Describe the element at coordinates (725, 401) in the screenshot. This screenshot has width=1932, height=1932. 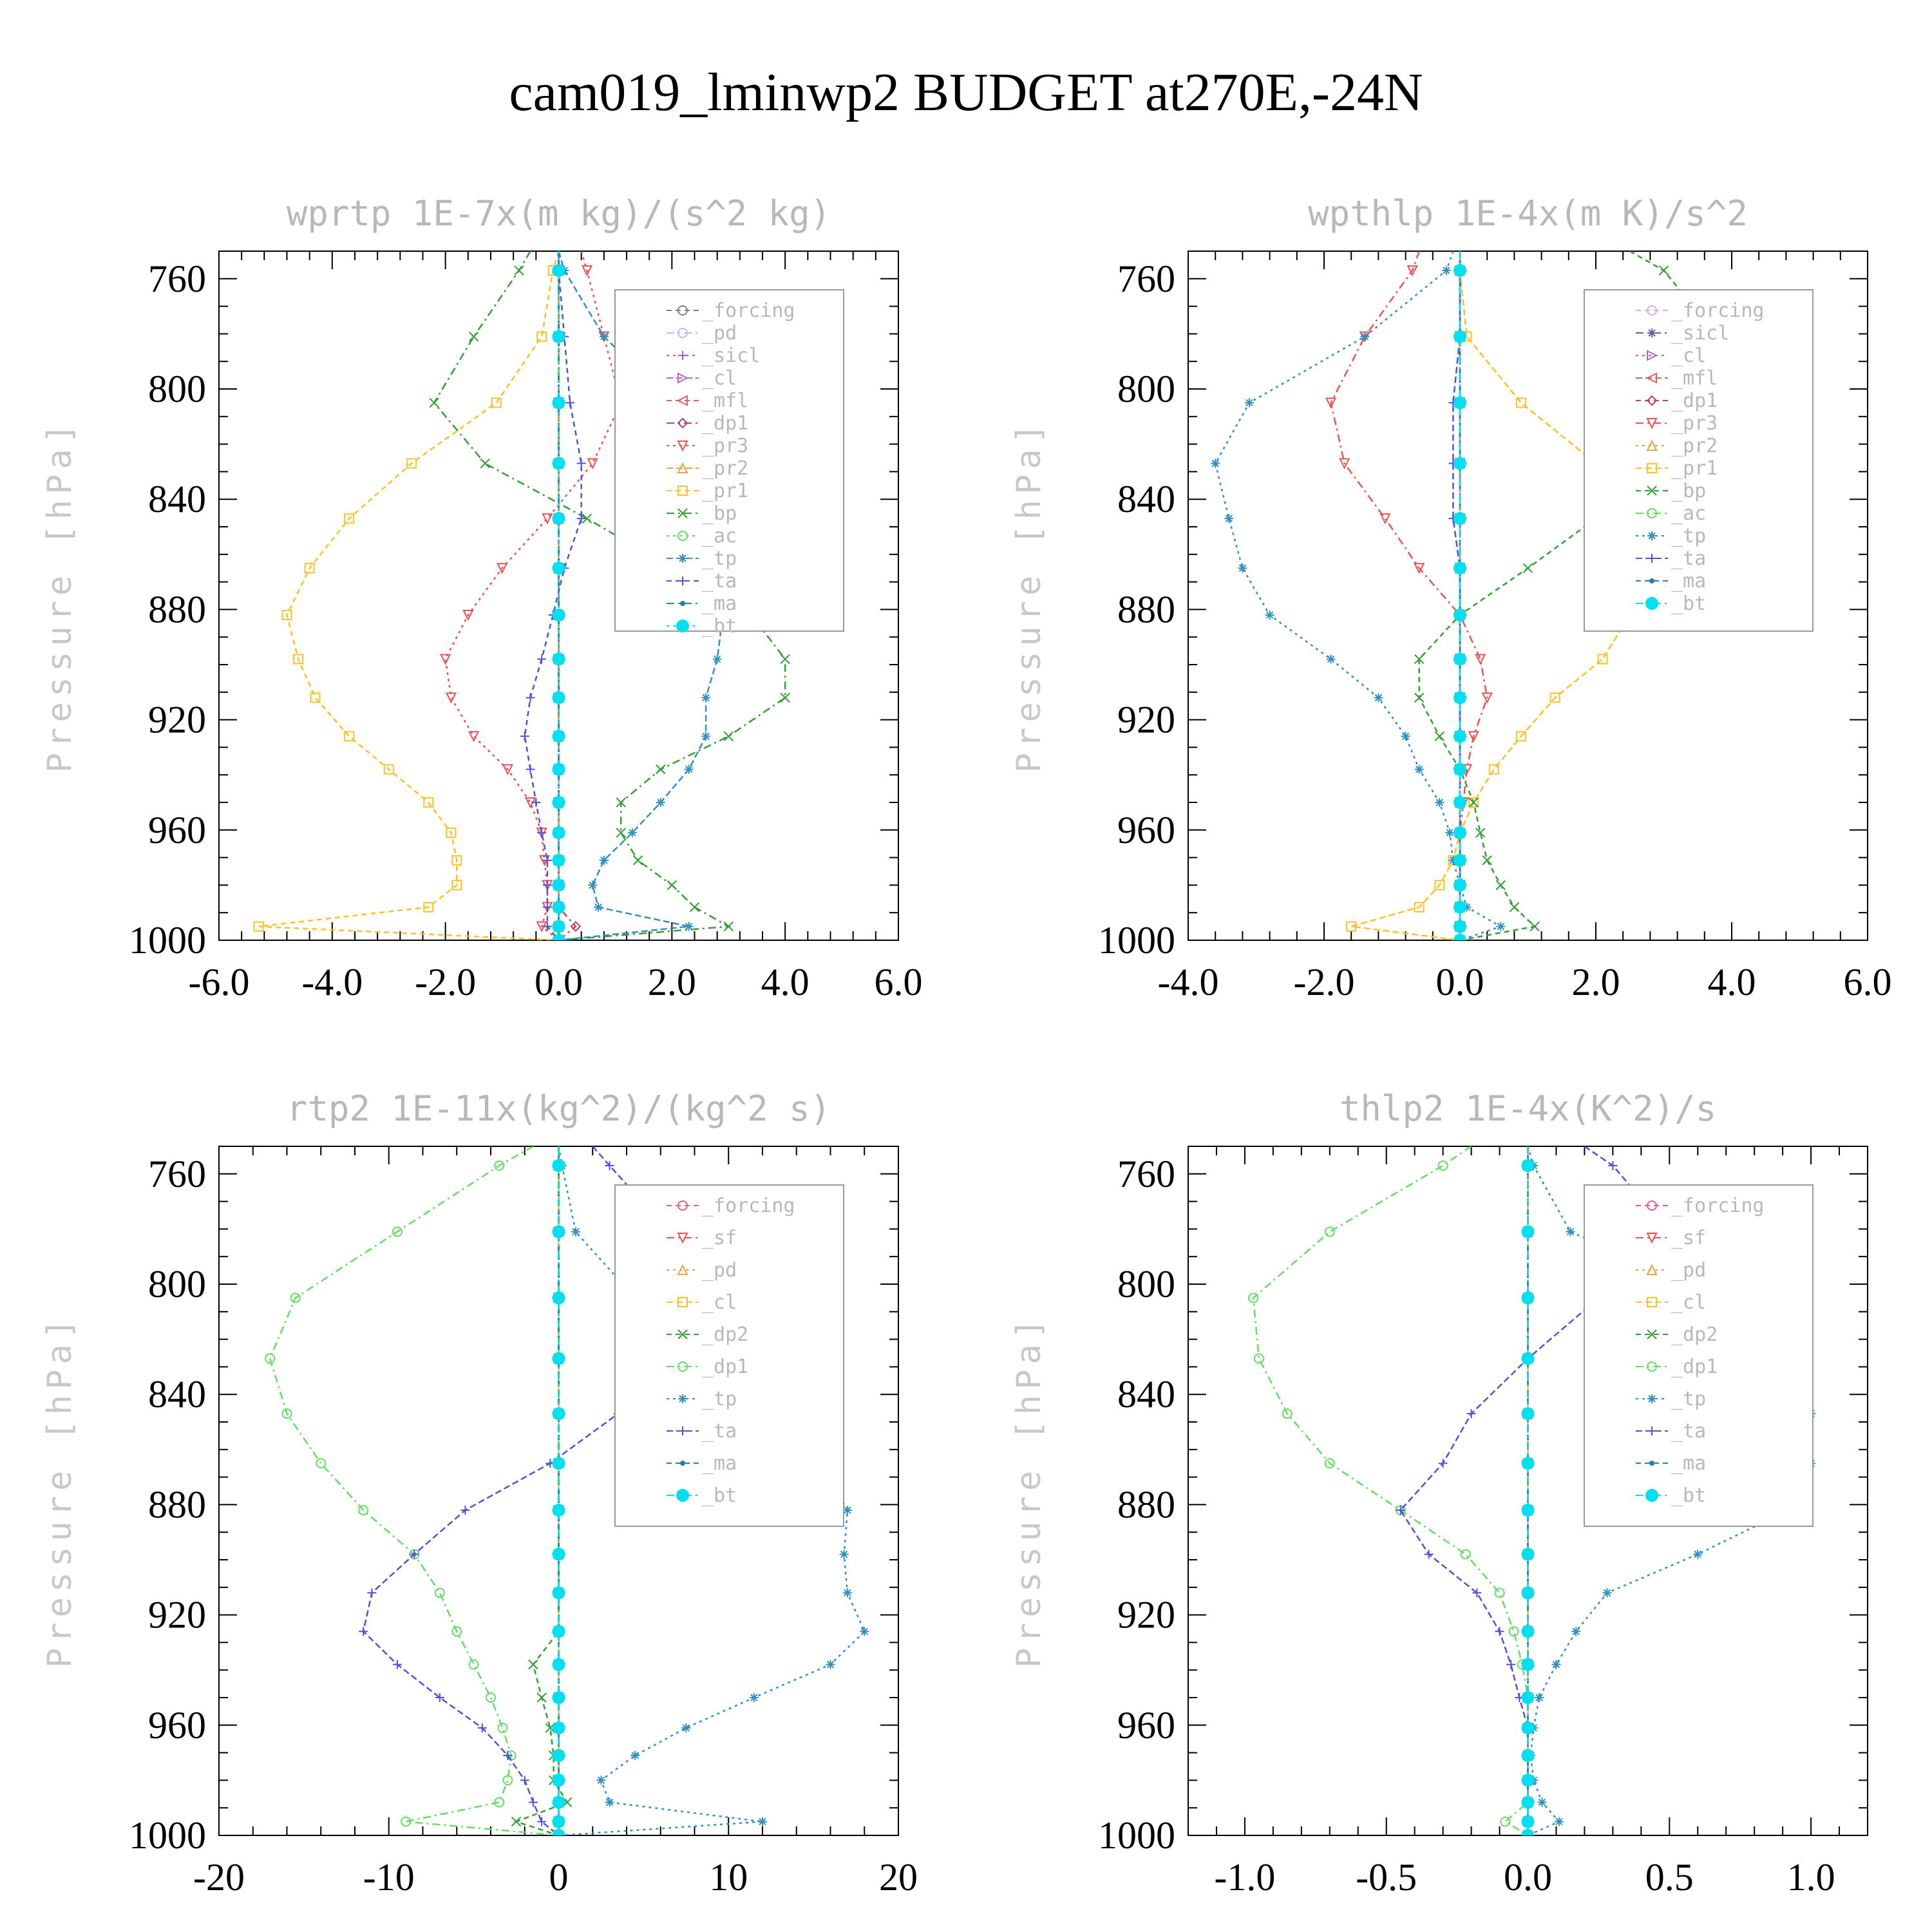
I see `legend-label-mfl: _mfl` at that location.